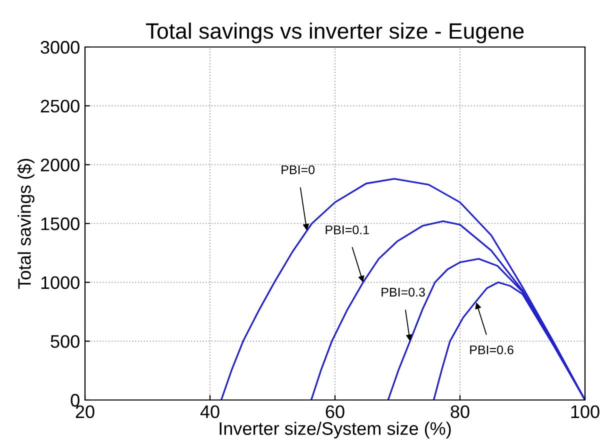 This screenshot has width=611, height=447. Describe the element at coordinates (60, 223) in the screenshot. I see `y-tick-label: 1500` at that location.